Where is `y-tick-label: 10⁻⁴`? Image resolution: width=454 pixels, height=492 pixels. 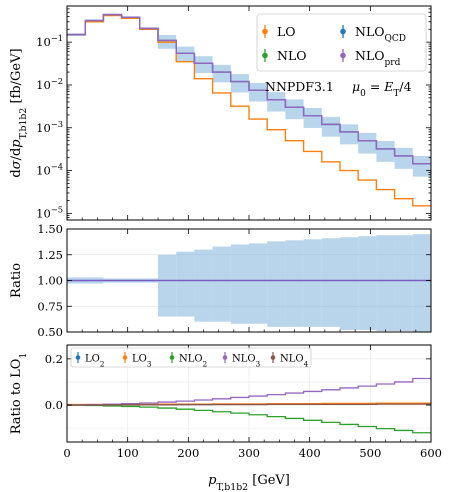
y-tick-label: 10⁻⁴ is located at coordinates (49, 170).